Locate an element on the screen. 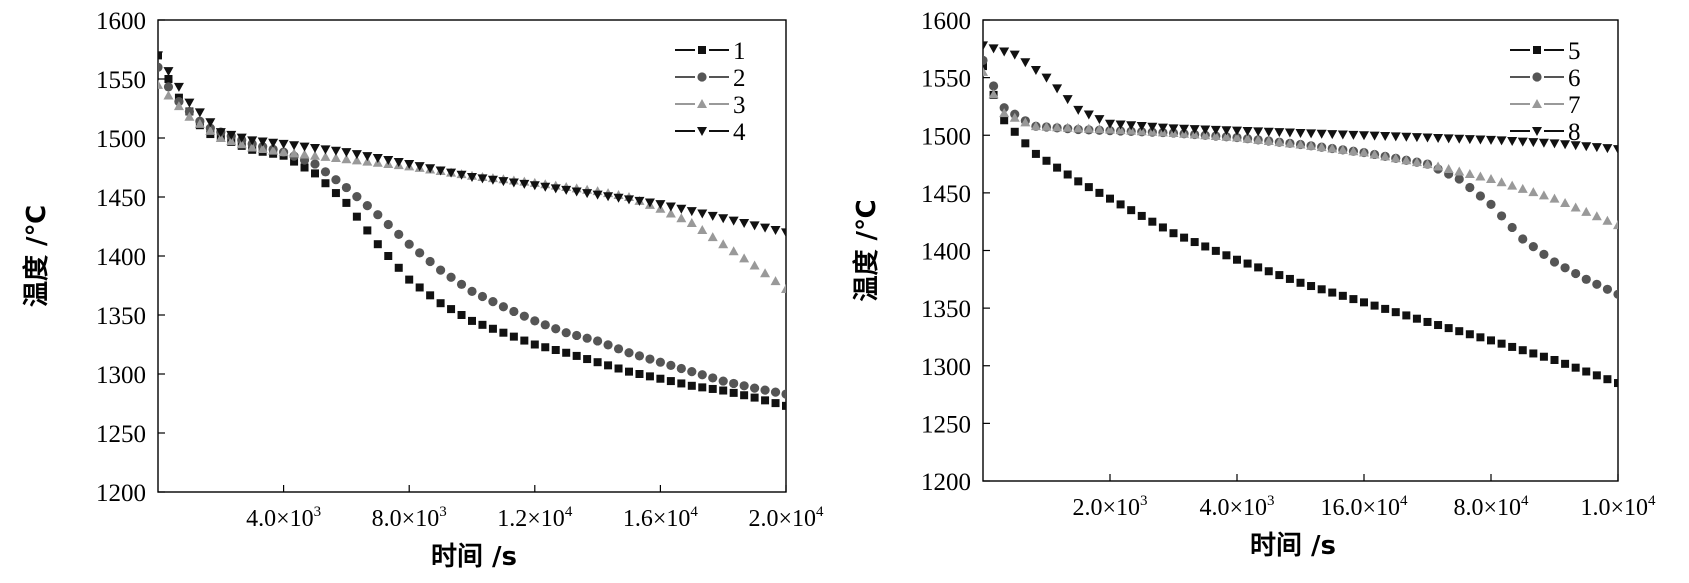 This screenshot has height=583, width=1689. x-tick-label: 16.0×104 is located at coordinates (1364, 507).